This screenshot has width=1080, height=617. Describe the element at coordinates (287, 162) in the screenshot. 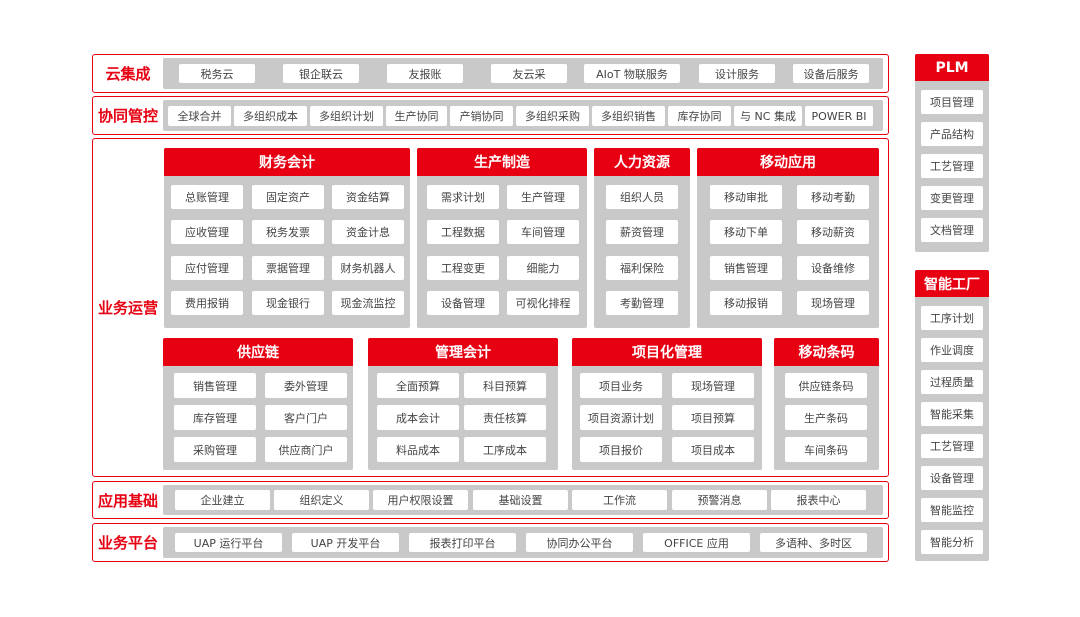

I see `module-title: 财务会计` at that location.